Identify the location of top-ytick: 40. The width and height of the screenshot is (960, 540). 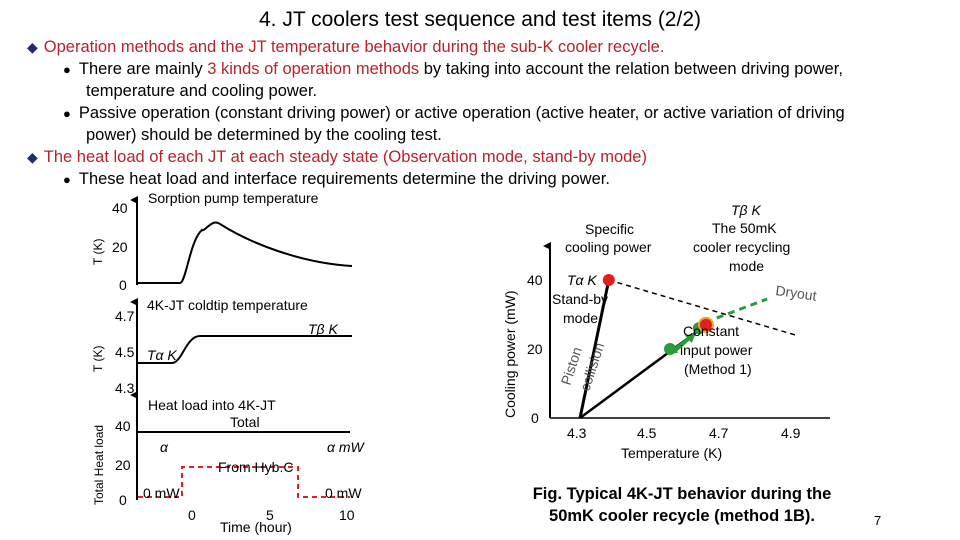
(120, 208).